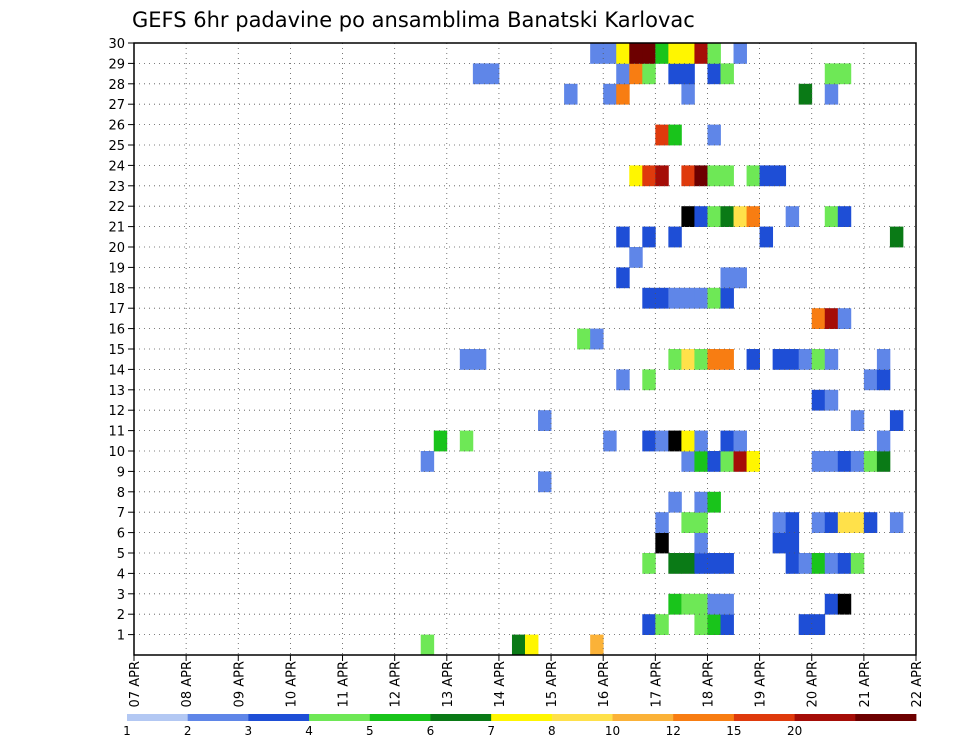 The image size is (960, 742). I want to click on y-tick-label: 12, so click(116, 411).